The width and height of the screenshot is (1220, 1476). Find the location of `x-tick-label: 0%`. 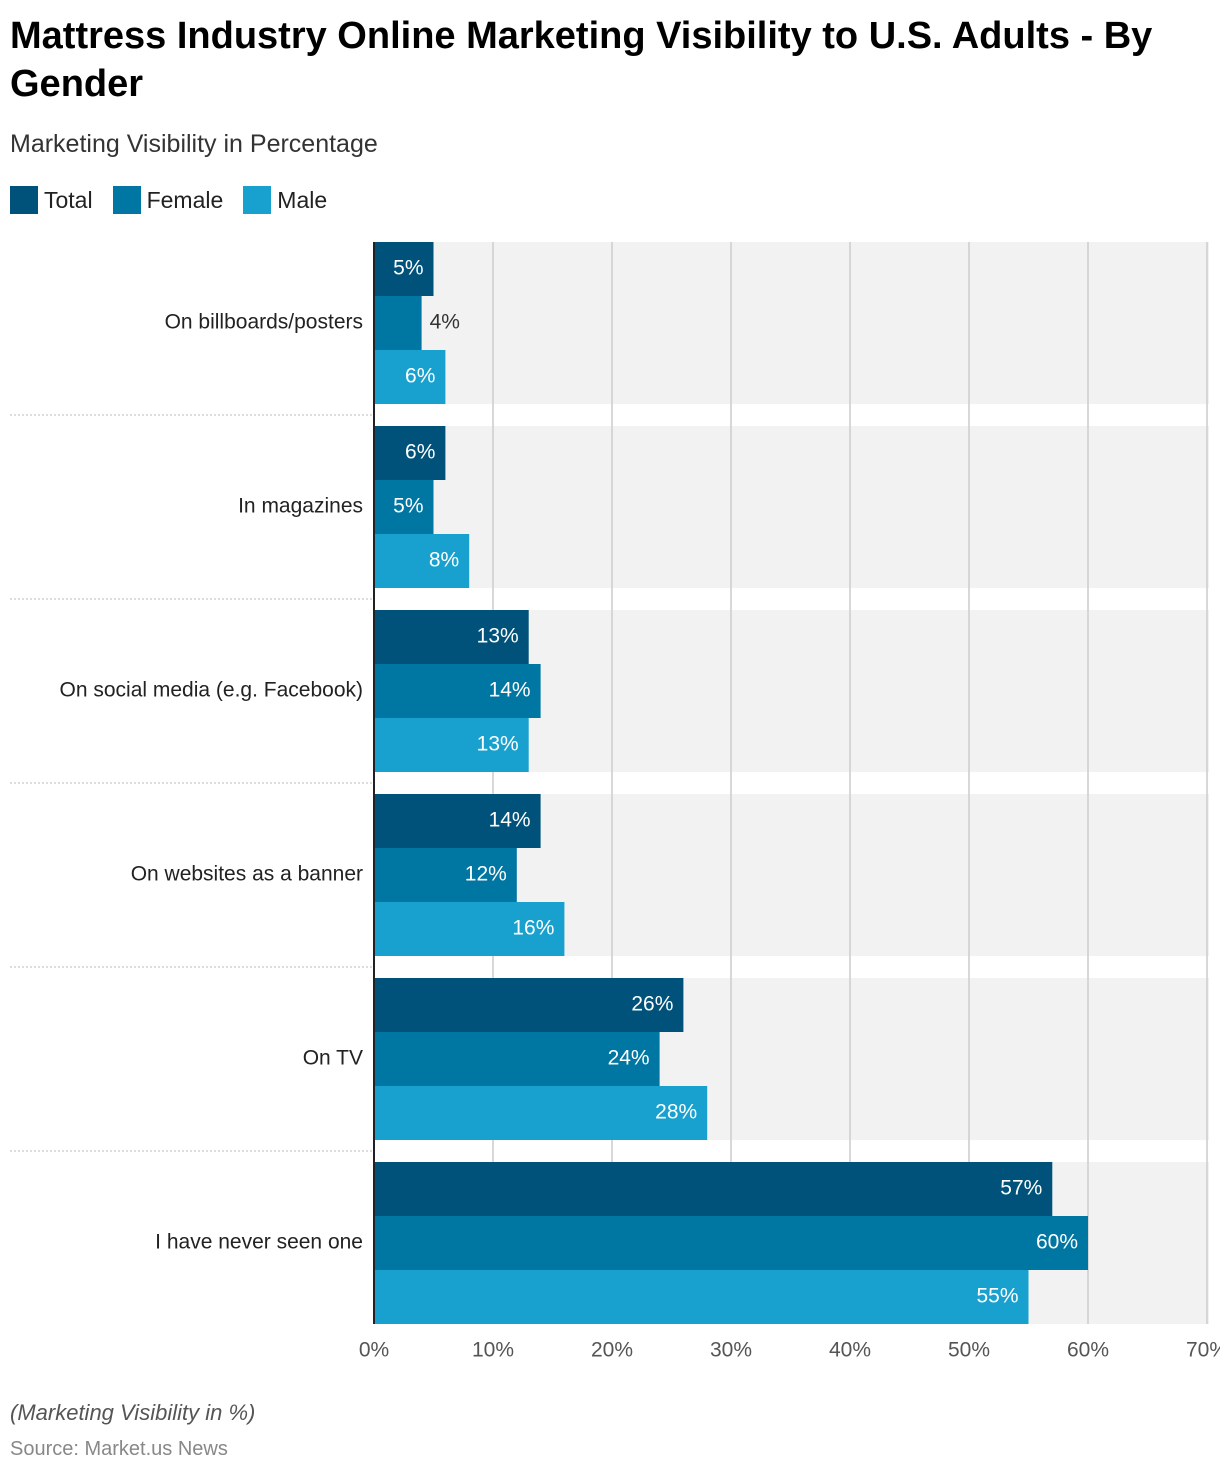

x-tick-label: 0% is located at coordinates (374, 1350).